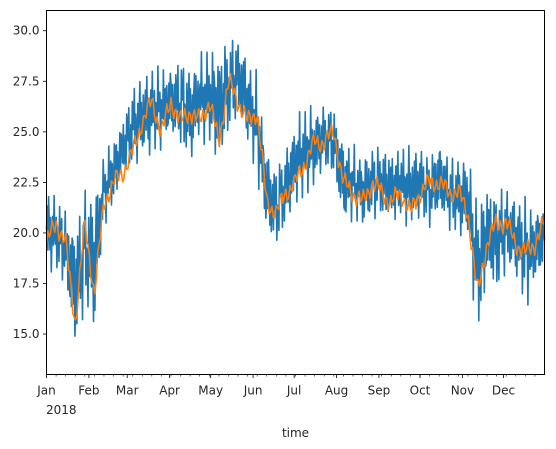 The width and height of the screenshot is (556, 449). What do you see at coordinates (61, 410) in the screenshot?
I see `x-axis-year-label: 2018` at bounding box center [61, 410].